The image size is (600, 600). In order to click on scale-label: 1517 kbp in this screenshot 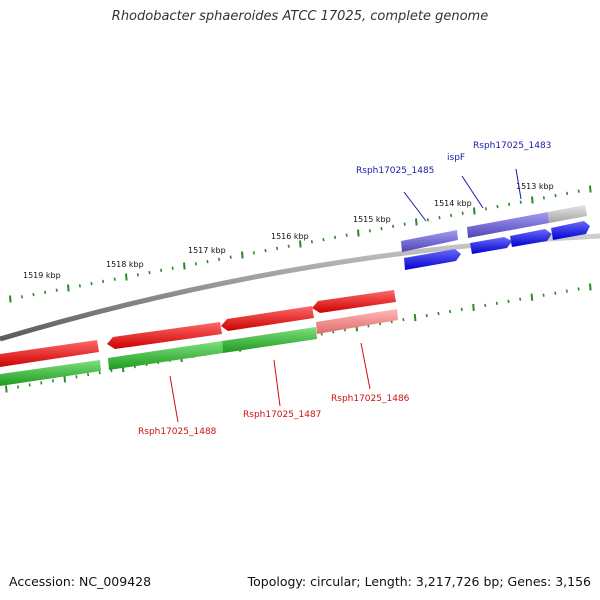, I will do `click(207, 250)`.